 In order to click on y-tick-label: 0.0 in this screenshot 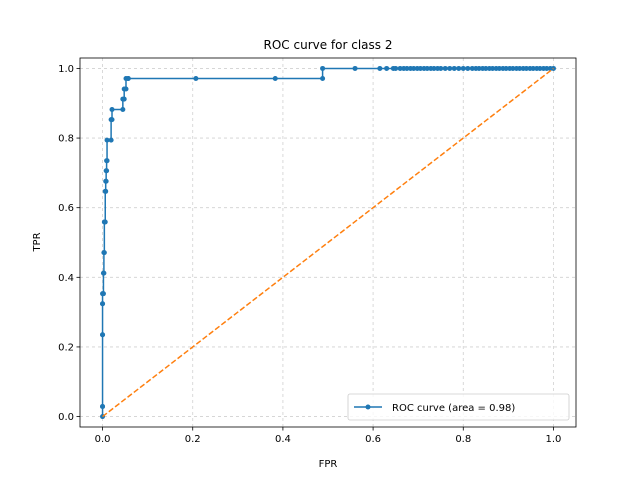, I will do `click(66, 417)`.